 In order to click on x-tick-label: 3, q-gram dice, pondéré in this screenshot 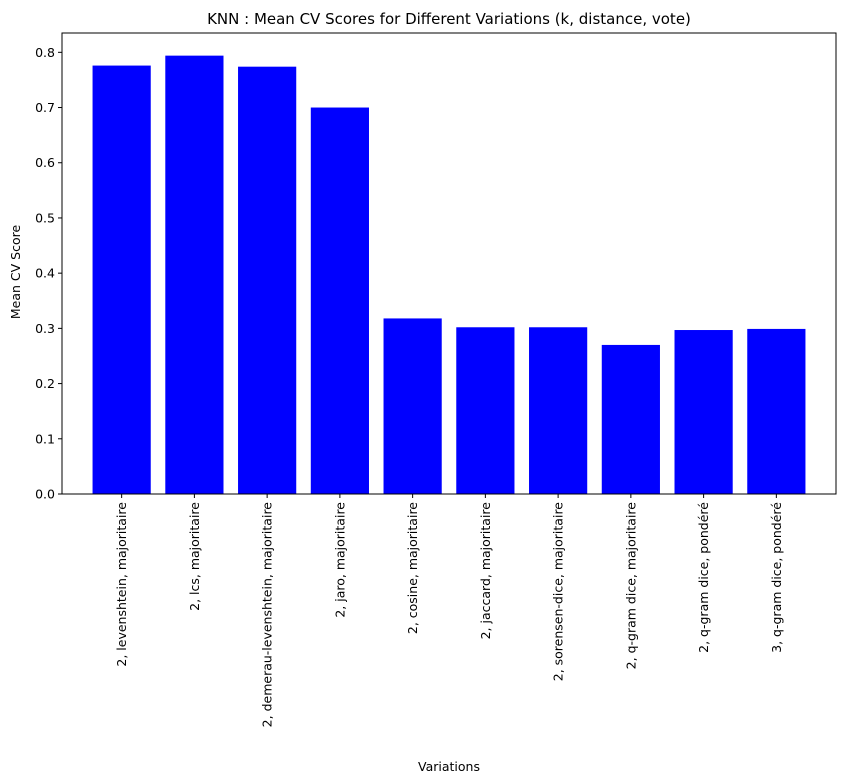, I will do `click(776, 577)`.